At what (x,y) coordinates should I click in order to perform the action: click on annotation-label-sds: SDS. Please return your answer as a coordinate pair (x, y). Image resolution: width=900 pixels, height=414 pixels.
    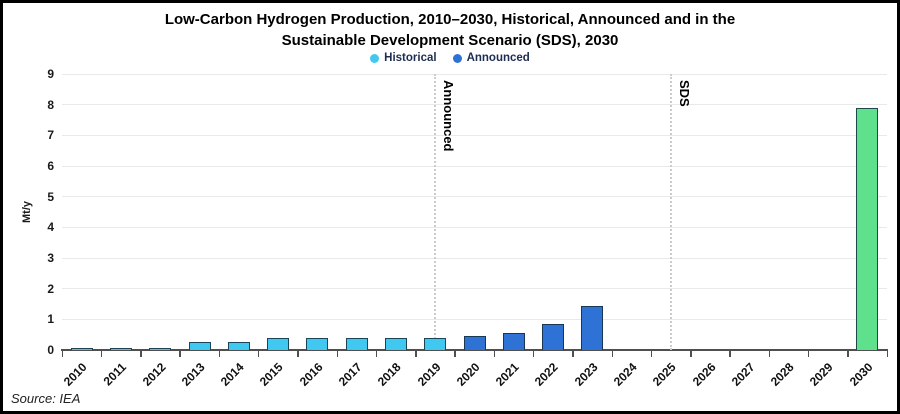
    Looking at the image, I should click on (684, 93).